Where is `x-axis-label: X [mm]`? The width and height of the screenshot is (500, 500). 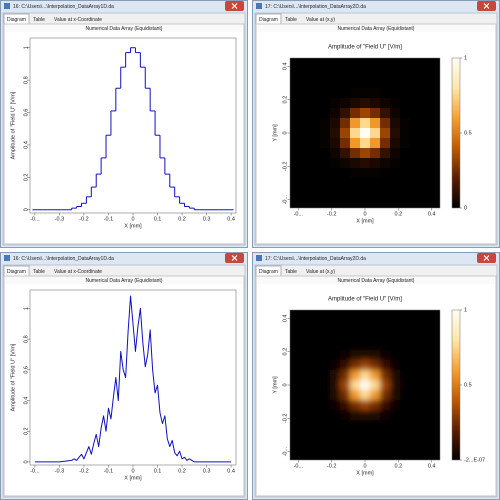 x-axis-label: X [mm] is located at coordinates (133, 478).